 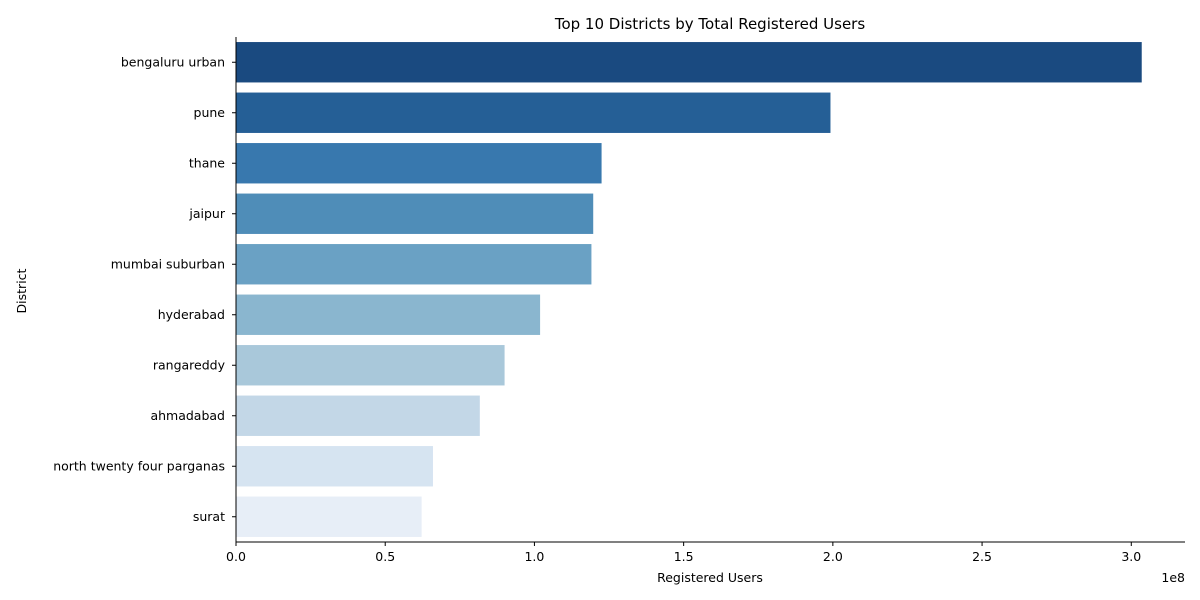 What do you see at coordinates (173, 62) in the screenshot?
I see `y-tick-label: bengaluru urban` at bounding box center [173, 62].